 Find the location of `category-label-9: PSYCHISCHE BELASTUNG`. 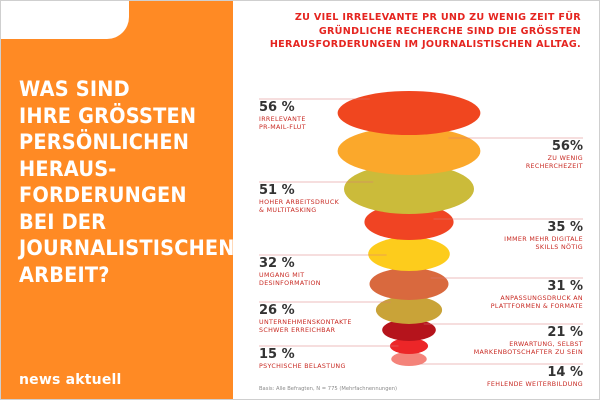

category-label-9: PSYCHISCHE BELASTUNG is located at coordinates (302, 366).